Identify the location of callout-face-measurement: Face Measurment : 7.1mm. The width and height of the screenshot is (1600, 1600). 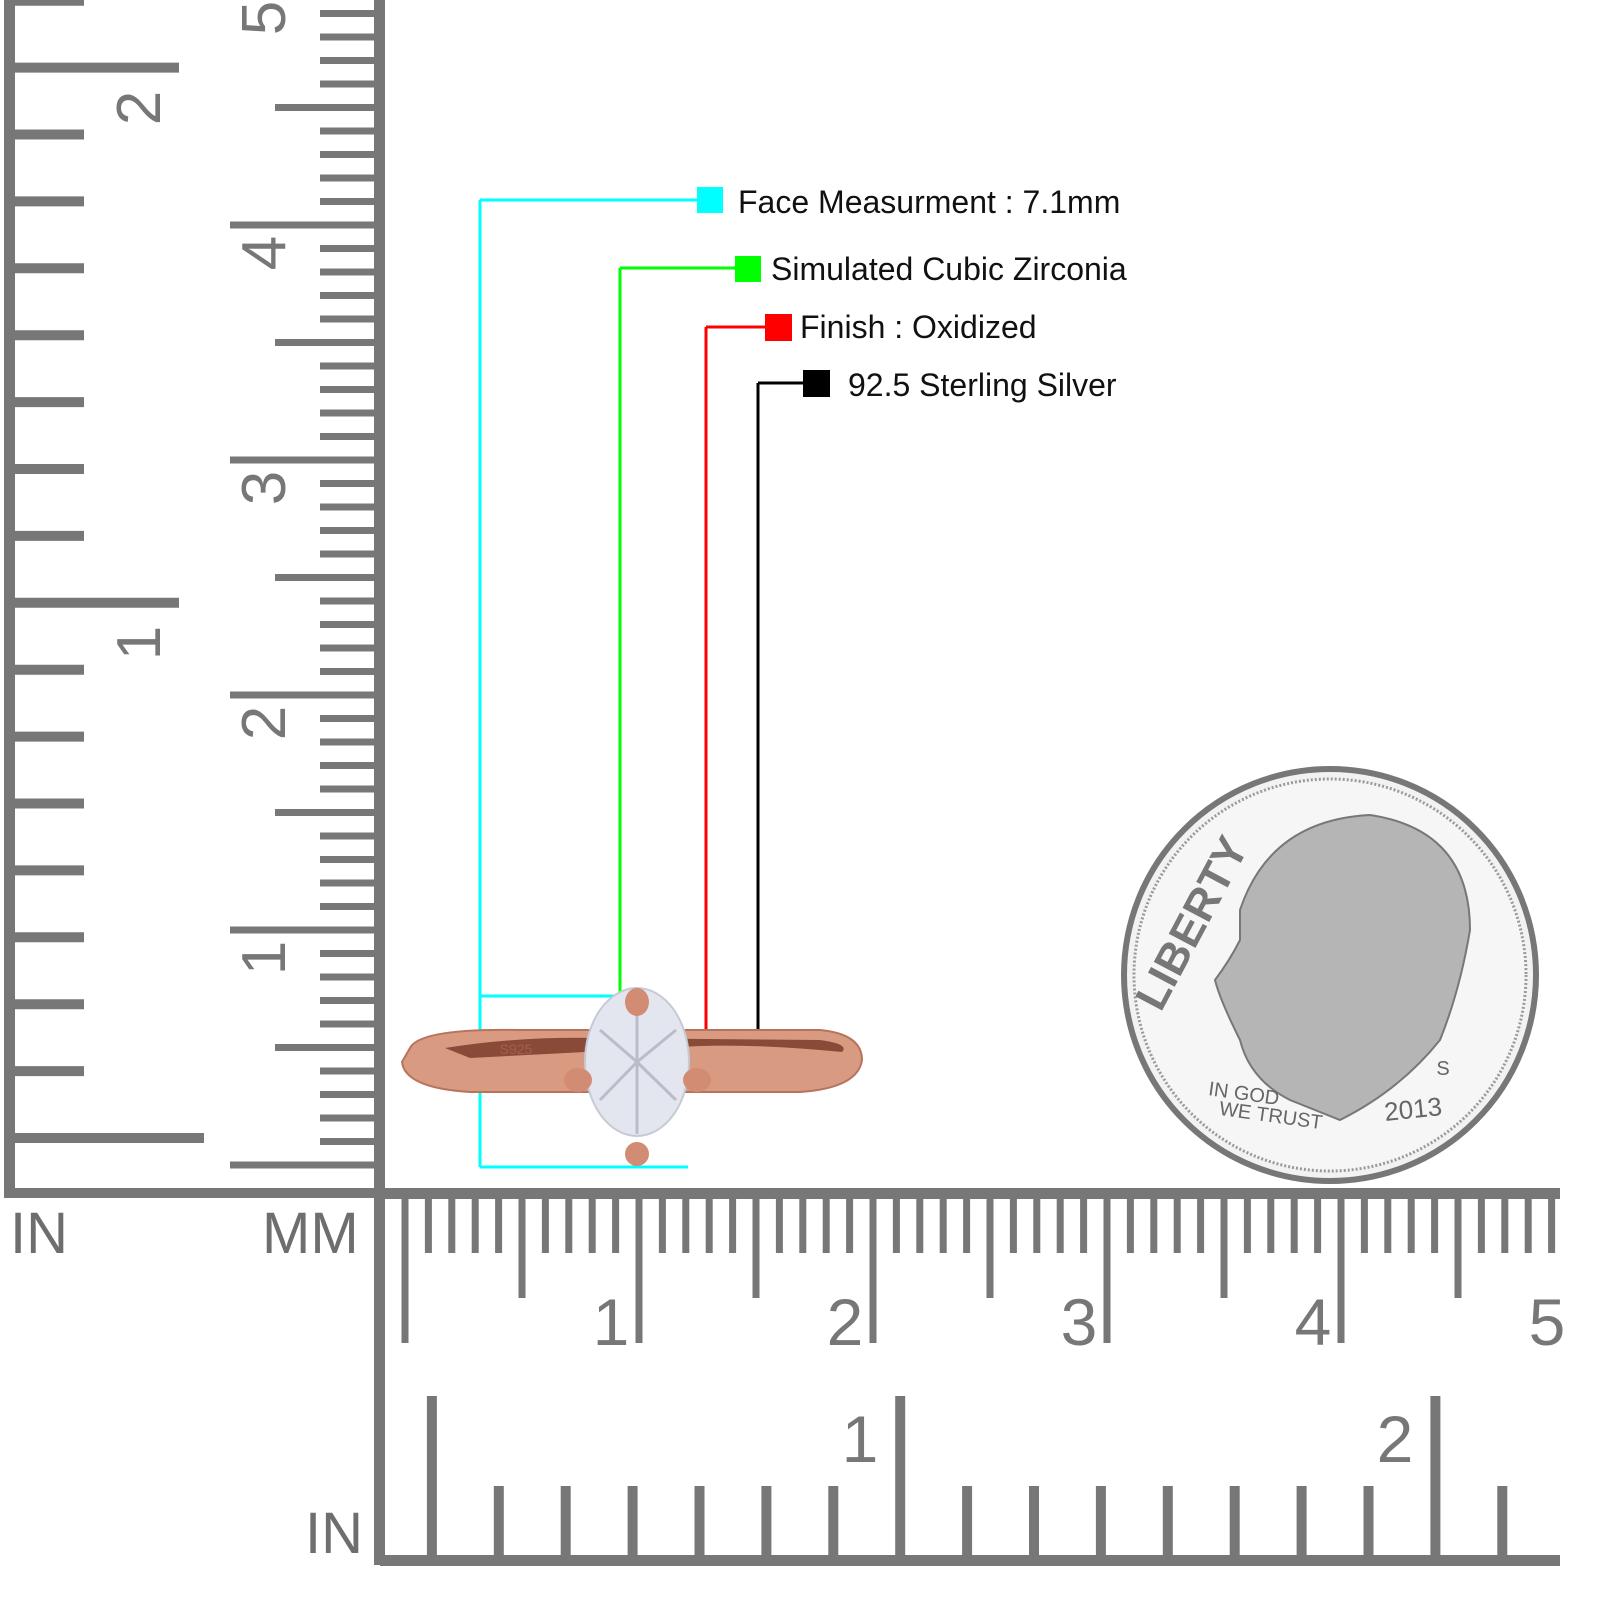
(929, 202).